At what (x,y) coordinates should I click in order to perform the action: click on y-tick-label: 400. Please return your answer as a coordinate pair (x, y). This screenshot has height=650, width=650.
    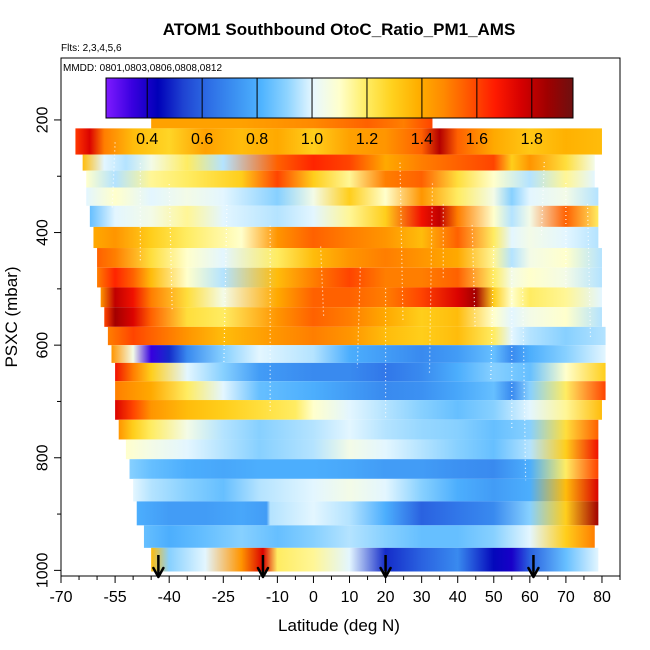
    Looking at the image, I should click on (43, 232).